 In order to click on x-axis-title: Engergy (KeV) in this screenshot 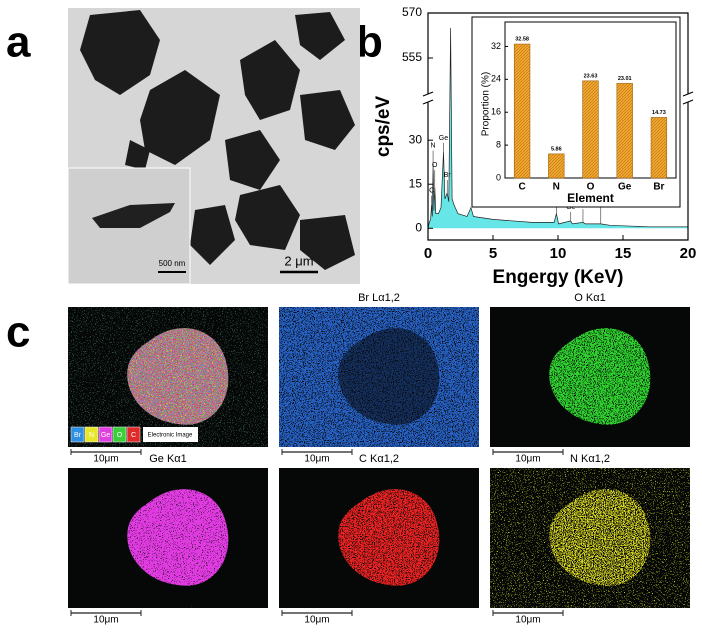, I will do `click(558, 277)`.